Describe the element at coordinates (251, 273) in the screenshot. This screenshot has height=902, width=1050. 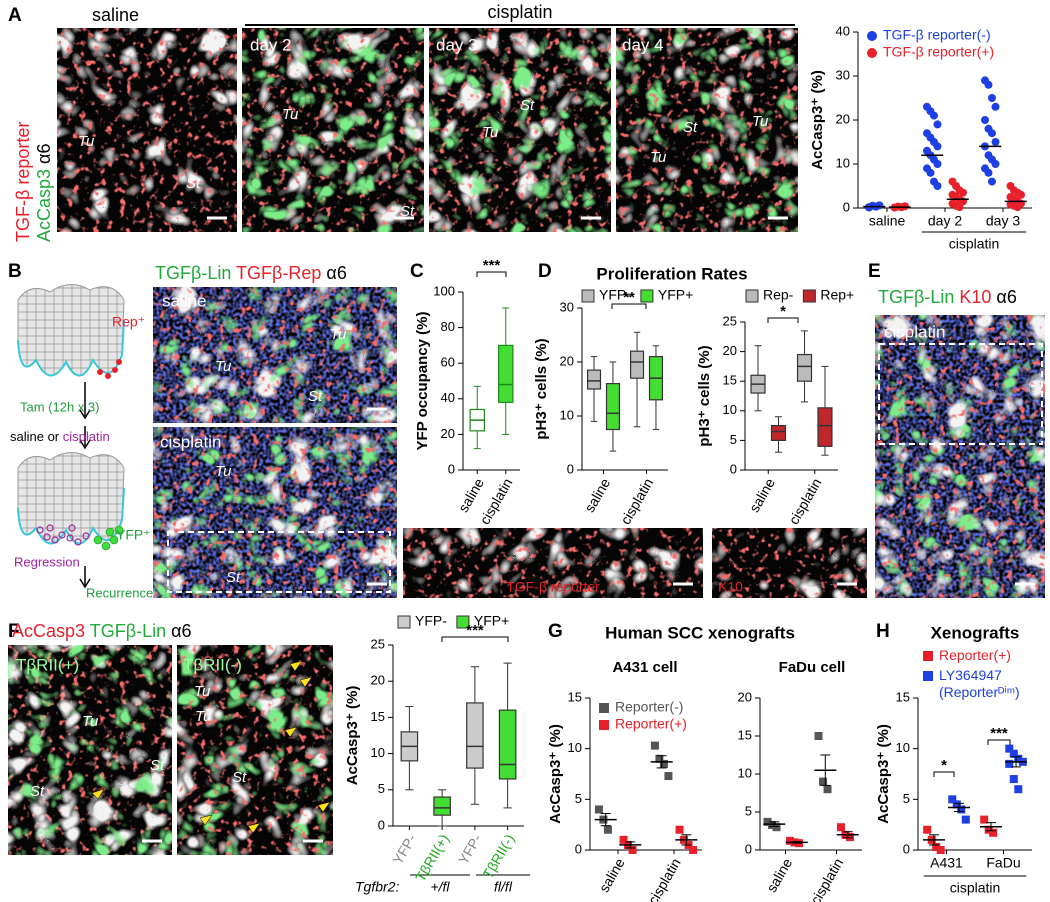
I see `stain-labels: TGFβ-Lin TGFβ-Rep α6` at that location.